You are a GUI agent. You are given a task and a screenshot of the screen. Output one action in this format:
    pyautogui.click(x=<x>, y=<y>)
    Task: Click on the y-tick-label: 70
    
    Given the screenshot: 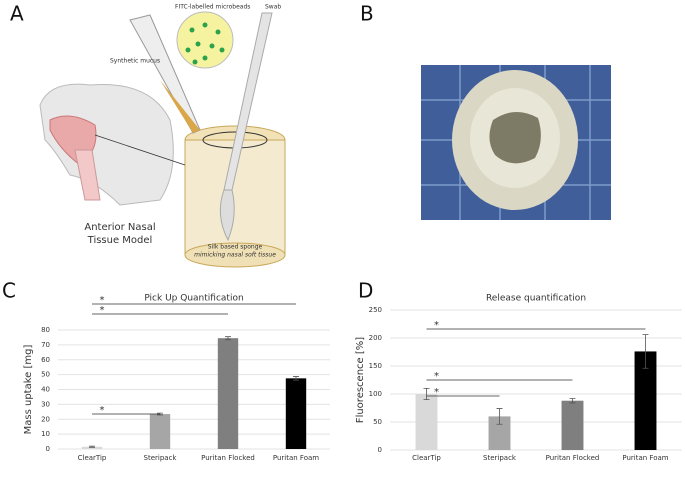 What is the action you would take?
    pyautogui.click(x=45, y=345)
    